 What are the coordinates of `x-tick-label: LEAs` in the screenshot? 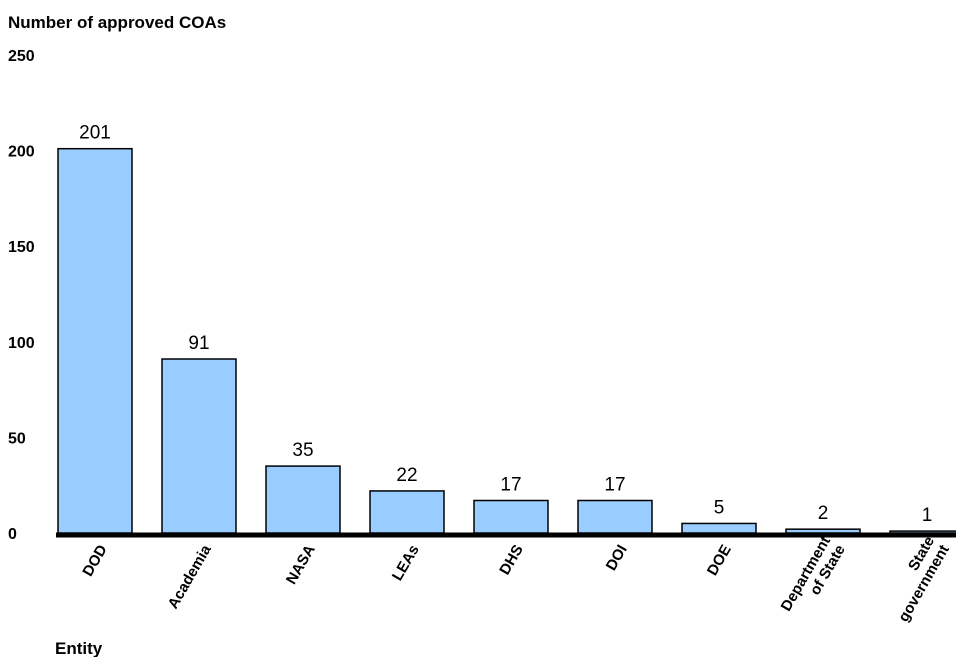 It's located at (406, 563).